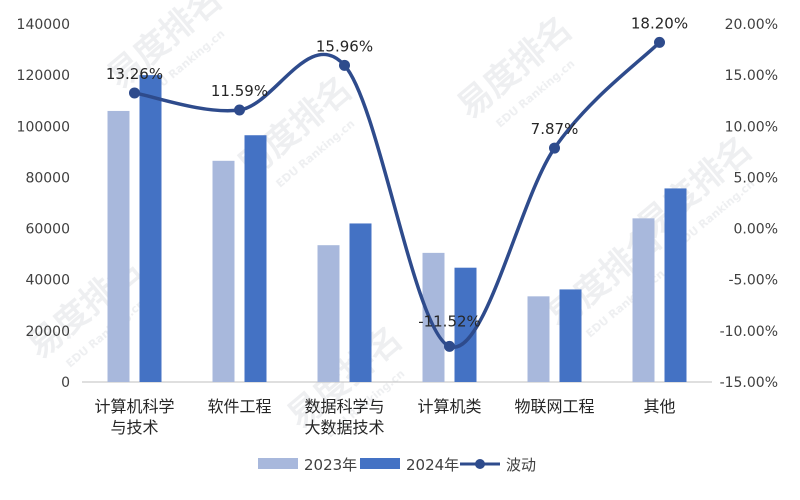  I want to click on y-left-tick-label: 0, so click(65, 383).